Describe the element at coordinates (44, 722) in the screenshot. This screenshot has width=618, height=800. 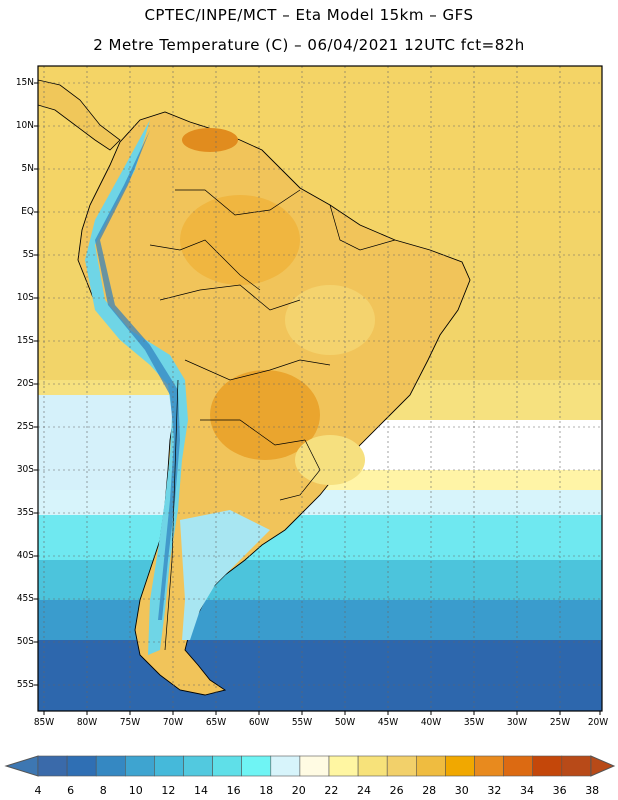
I see `lon-label: 85W` at that location.